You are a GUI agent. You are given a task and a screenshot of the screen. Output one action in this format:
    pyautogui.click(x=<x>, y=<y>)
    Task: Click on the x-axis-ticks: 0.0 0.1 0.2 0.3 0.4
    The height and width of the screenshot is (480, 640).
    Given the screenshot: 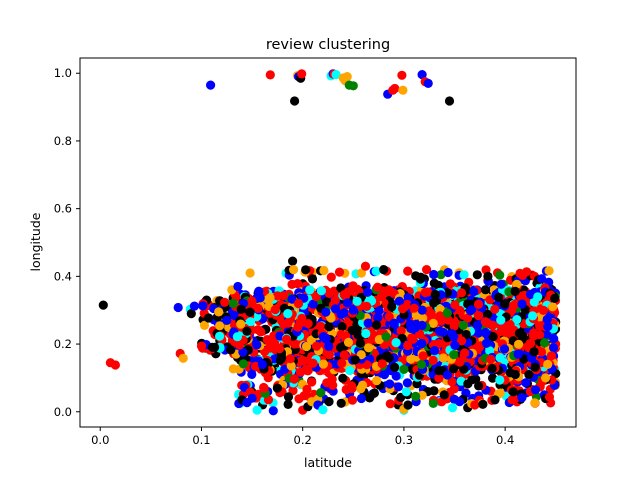 What is the action you would take?
    pyautogui.click(x=302, y=437)
    